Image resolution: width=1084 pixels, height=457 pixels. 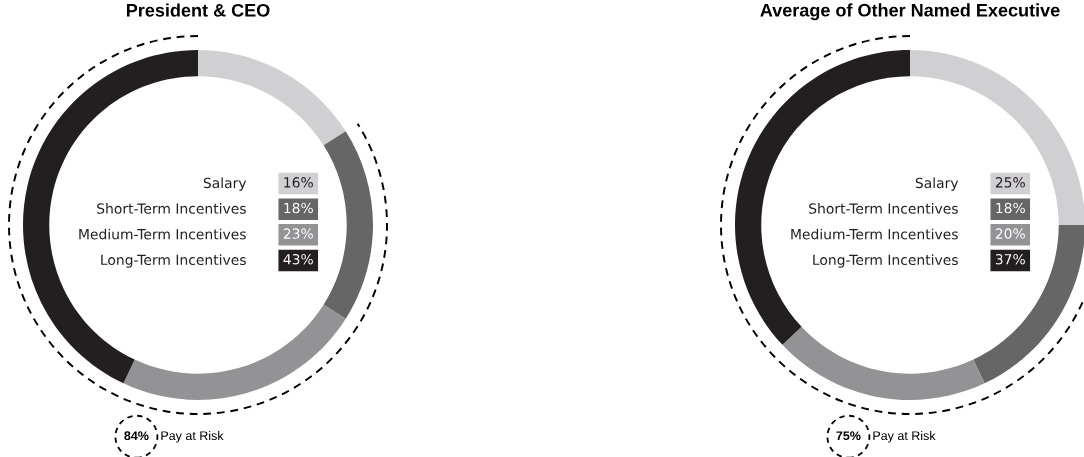 What do you see at coordinates (298, 182) in the screenshot?
I see `data-label: 16%` at bounding box center [298, 182].